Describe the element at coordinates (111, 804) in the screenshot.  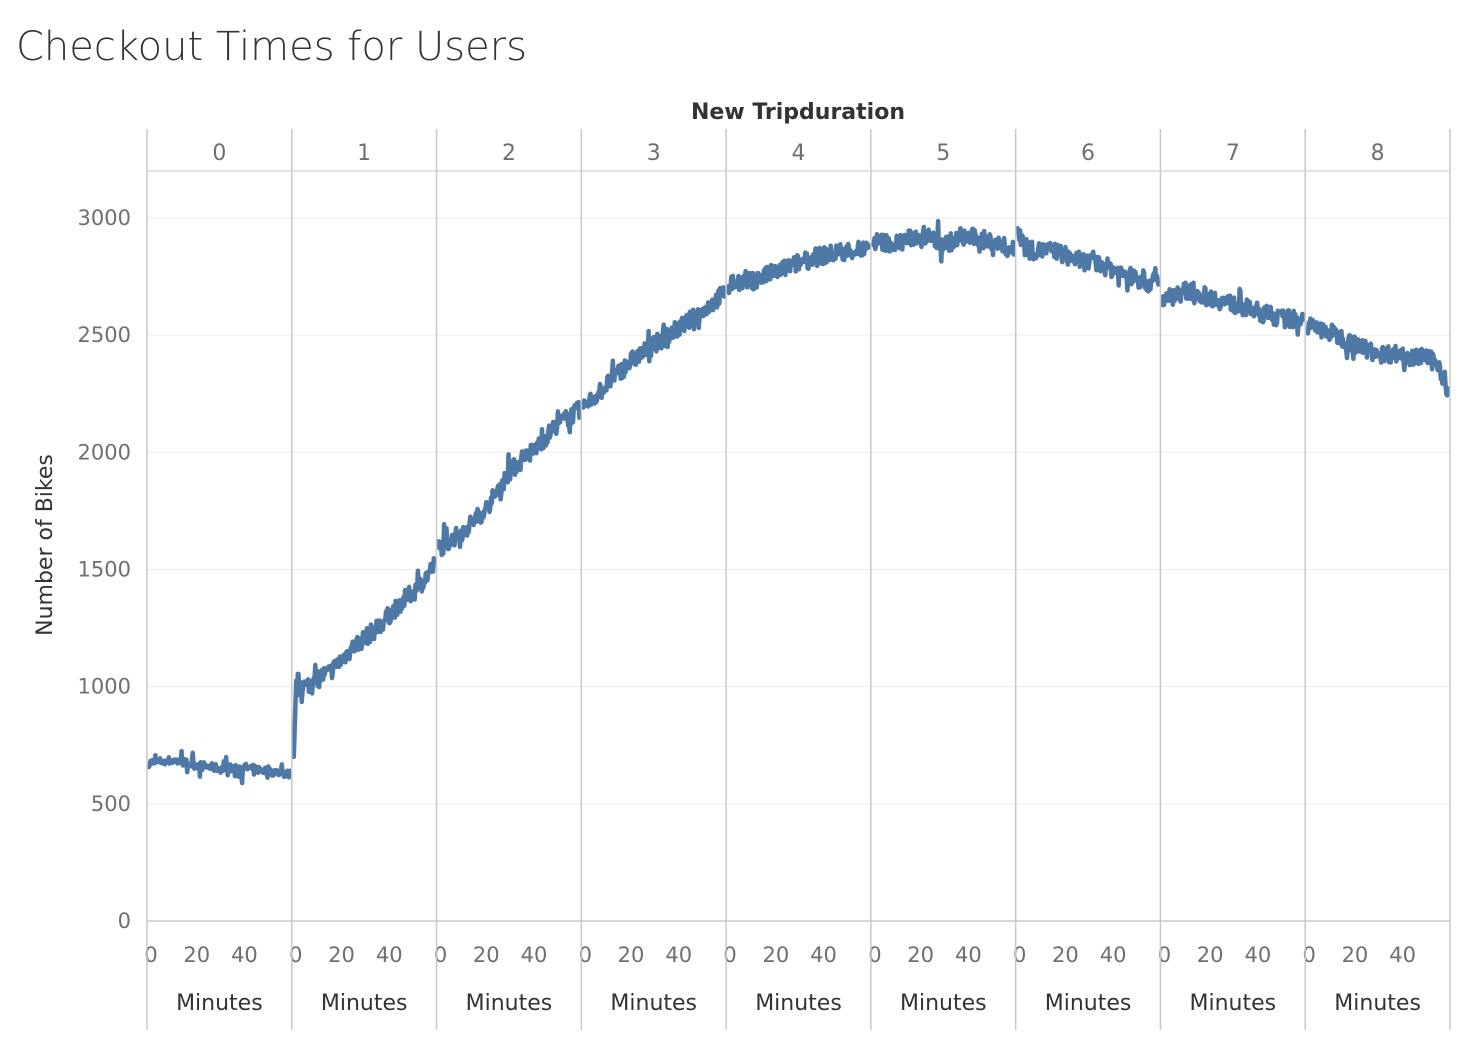
I see `y-tick-label: 500` at that location.